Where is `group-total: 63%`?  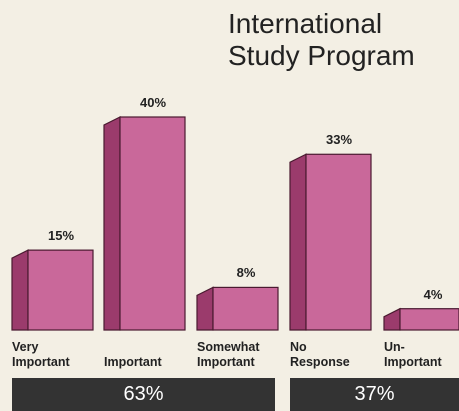
group-total: 63% is located at coordinates (143, 394).